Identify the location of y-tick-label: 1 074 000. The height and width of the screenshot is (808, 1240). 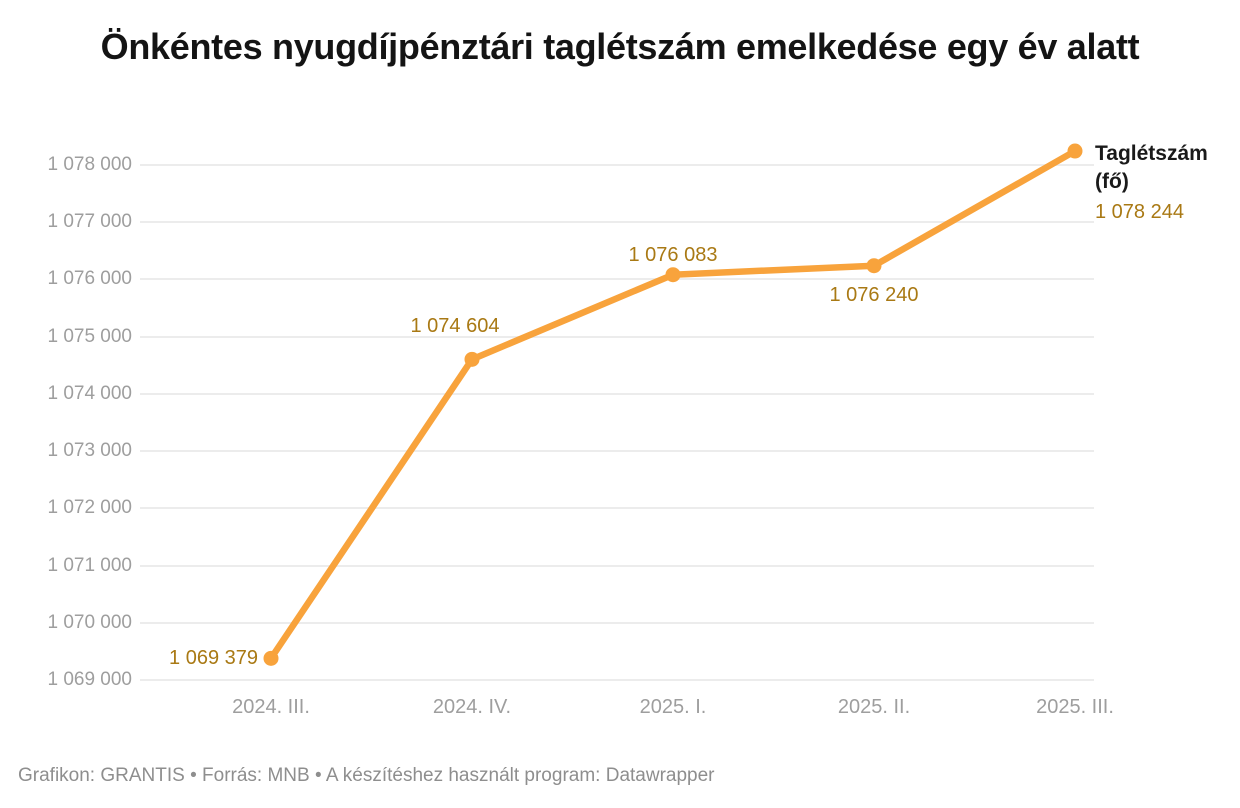
(89, 393).